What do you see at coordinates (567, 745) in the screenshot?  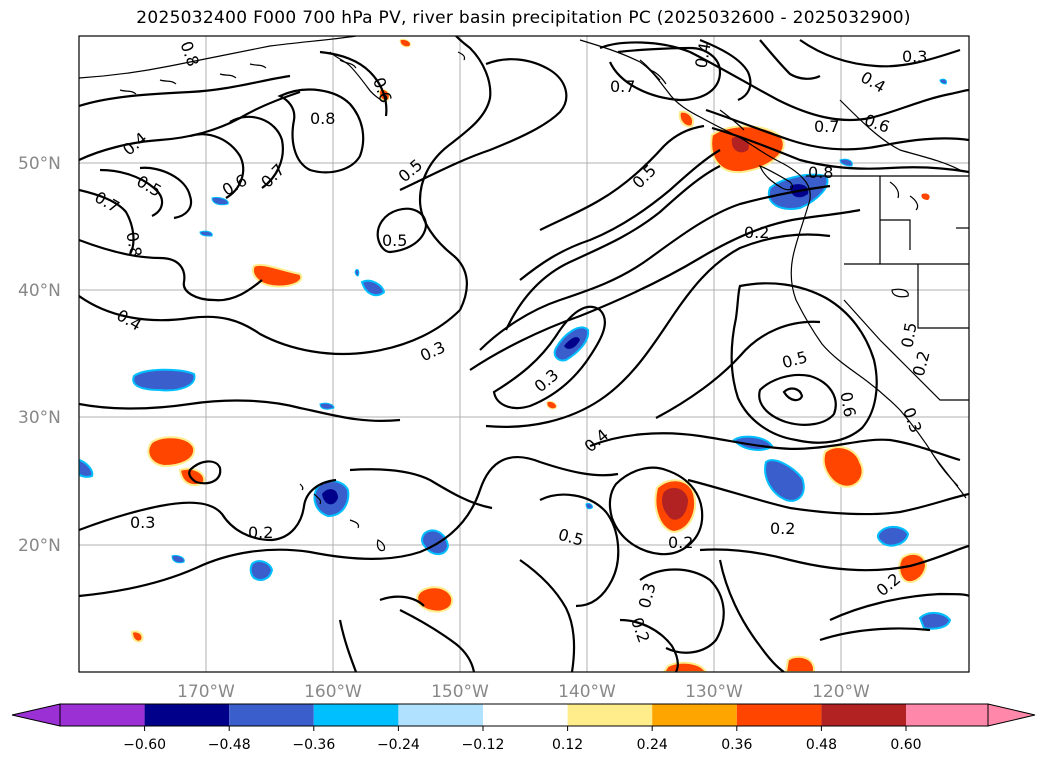 I see `colorbar-tick-label: 0.12` at bounding box center [567, 745].